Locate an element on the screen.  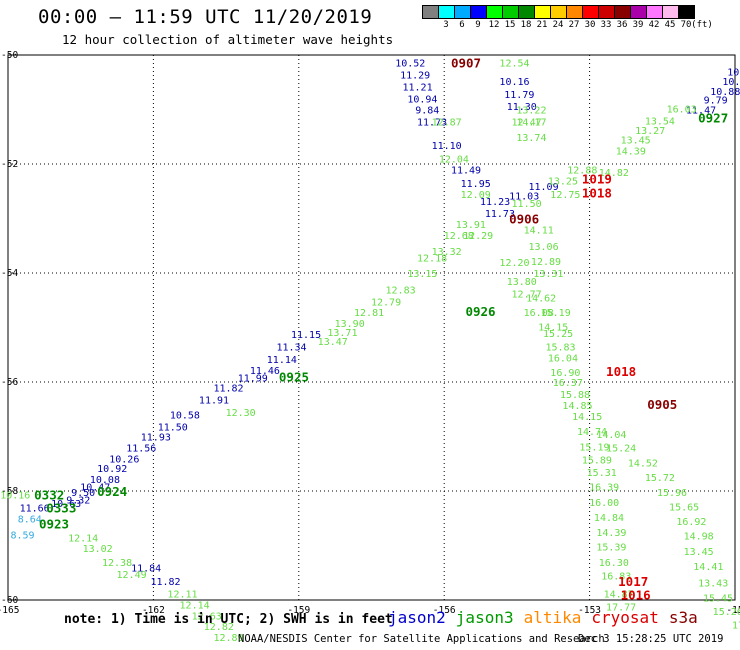
wave-height-label: 14.04 is located at coordinates (611, 435).